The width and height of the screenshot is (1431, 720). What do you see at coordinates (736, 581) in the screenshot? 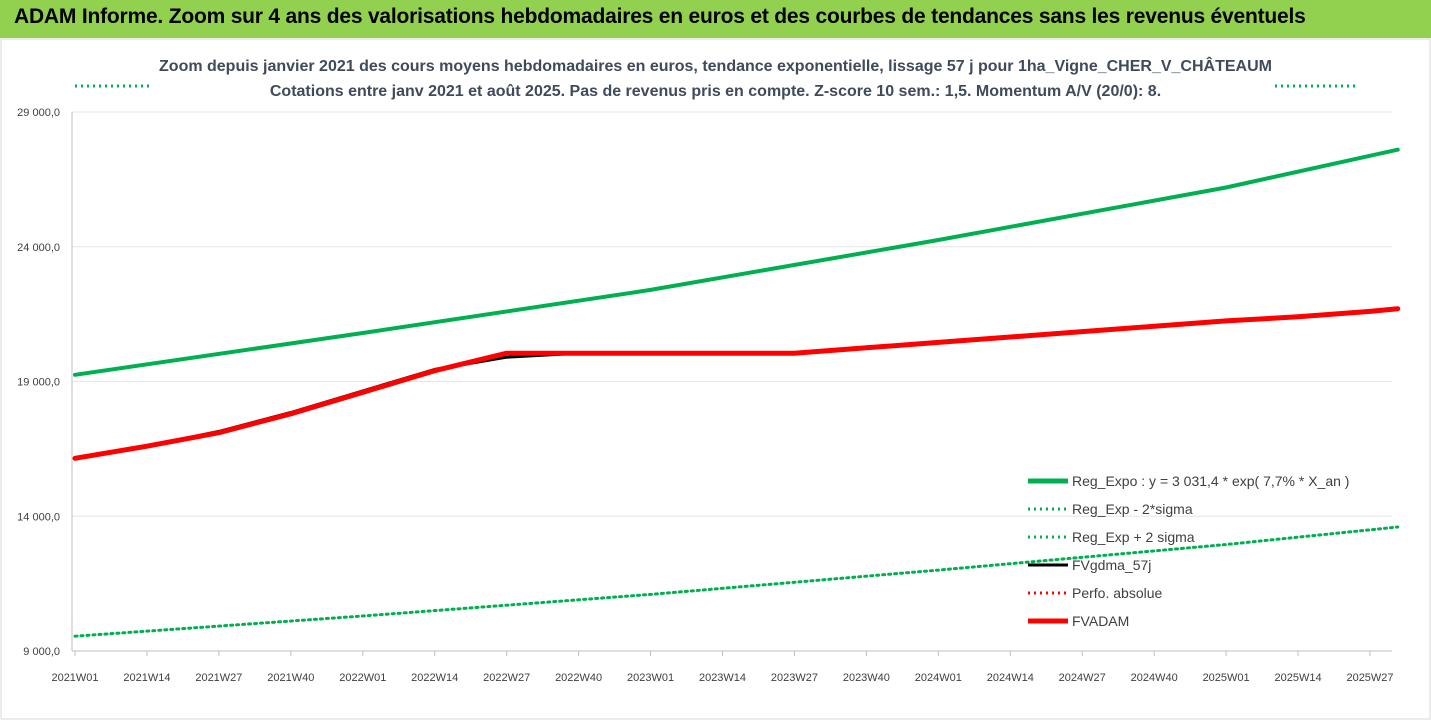
I see `series-lower-band` at bounding box center [736, 581].